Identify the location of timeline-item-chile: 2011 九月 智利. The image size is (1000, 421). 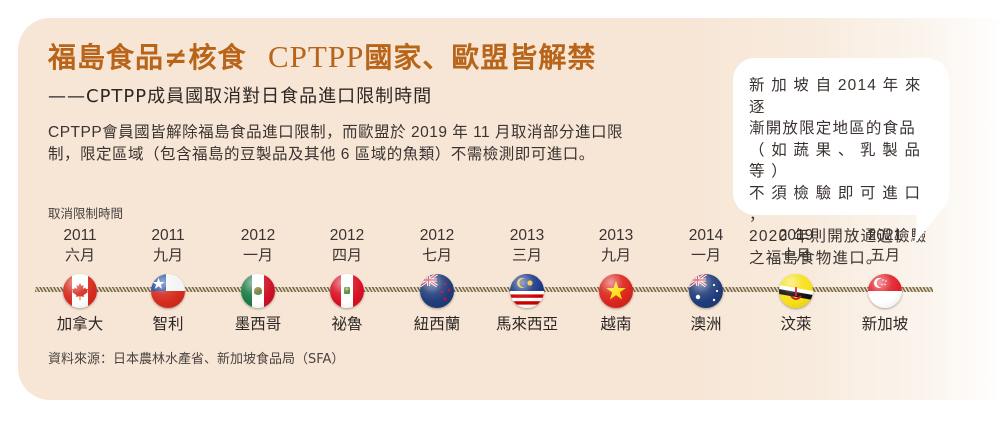
(168, 279).